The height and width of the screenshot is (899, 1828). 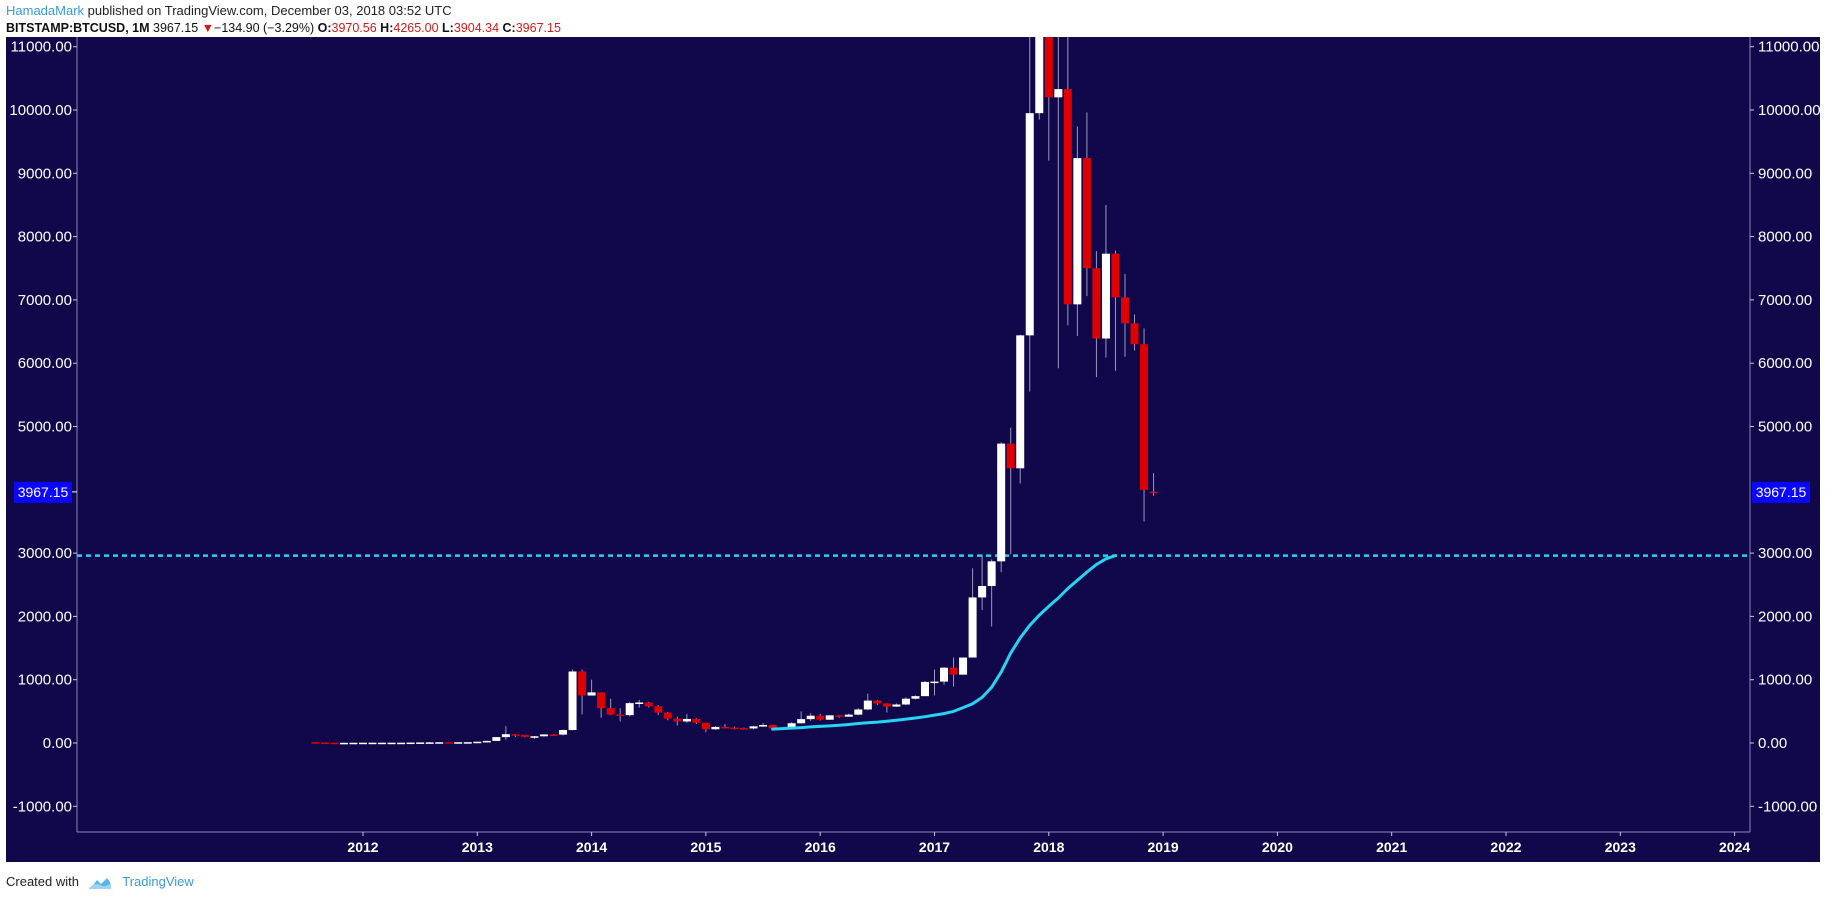 I want to click on x-tick-label: 2020, so click(x=1277, y=847).